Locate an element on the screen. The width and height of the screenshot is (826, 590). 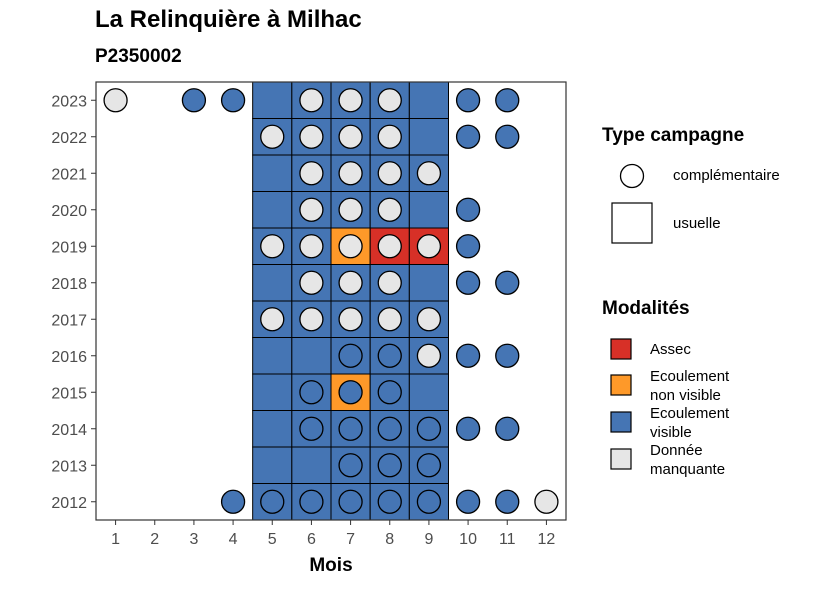
x-axis-label: Mois is located at coordinates (331, 565).